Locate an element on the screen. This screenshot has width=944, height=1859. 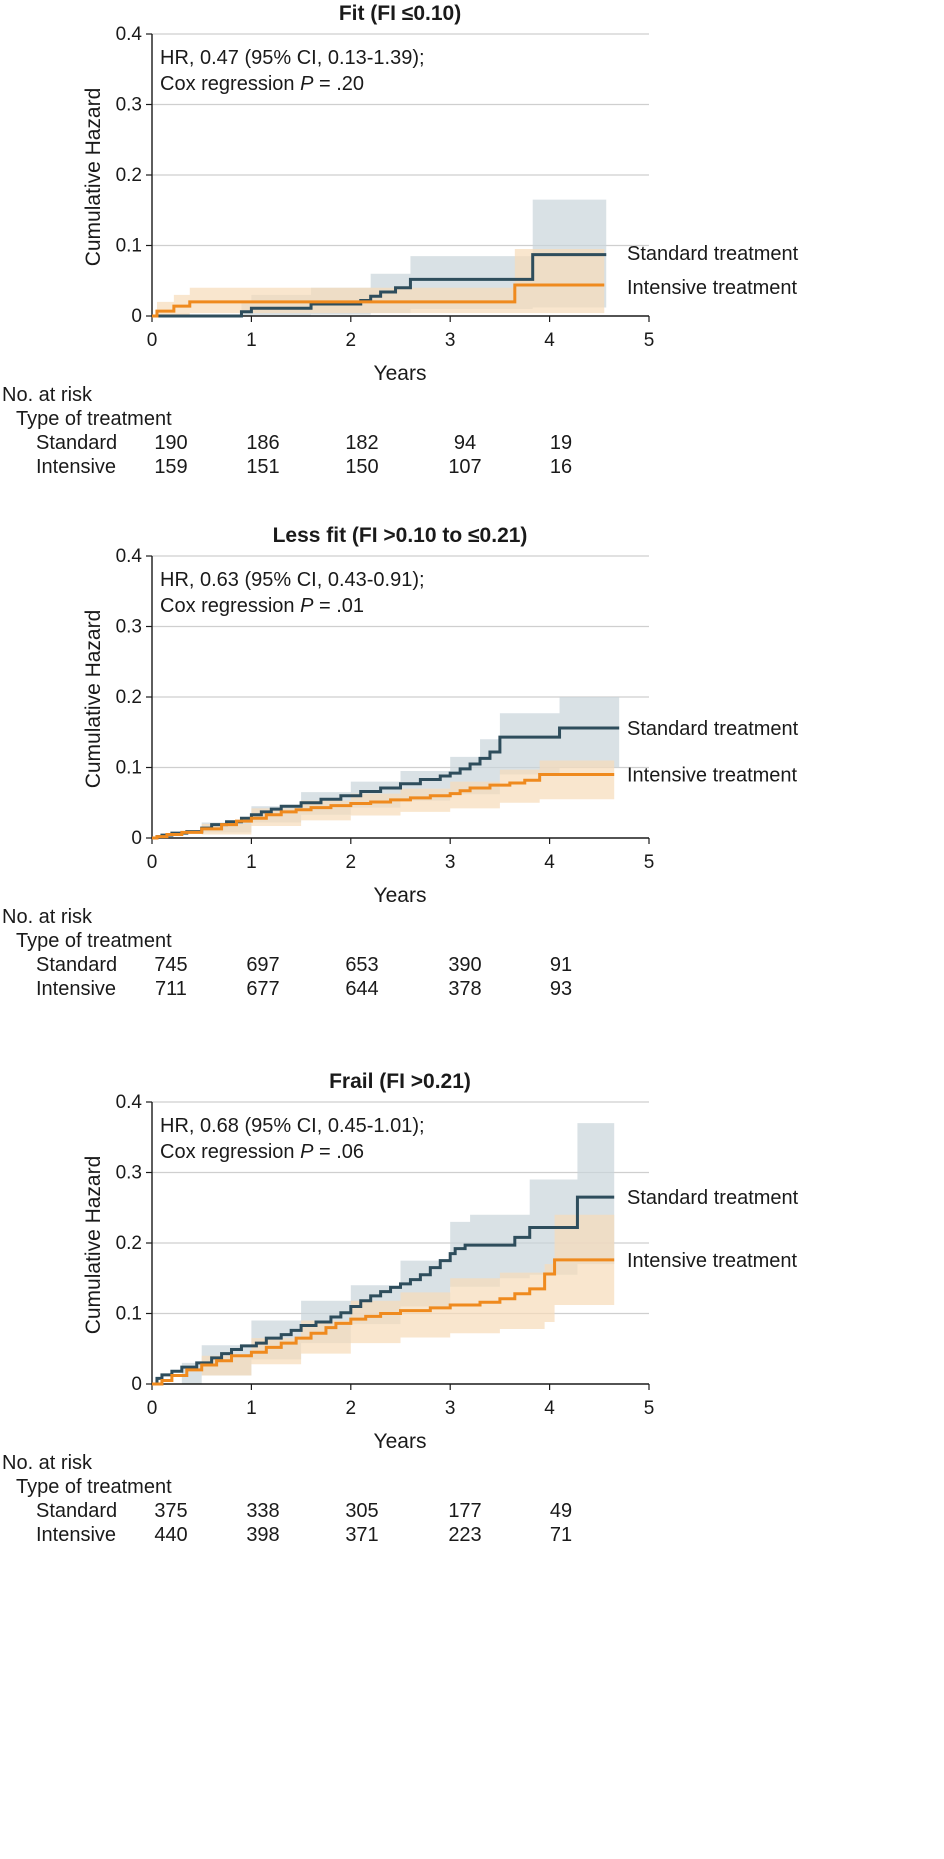
at-risk-value: 378 is located at coordinates (464, 989).